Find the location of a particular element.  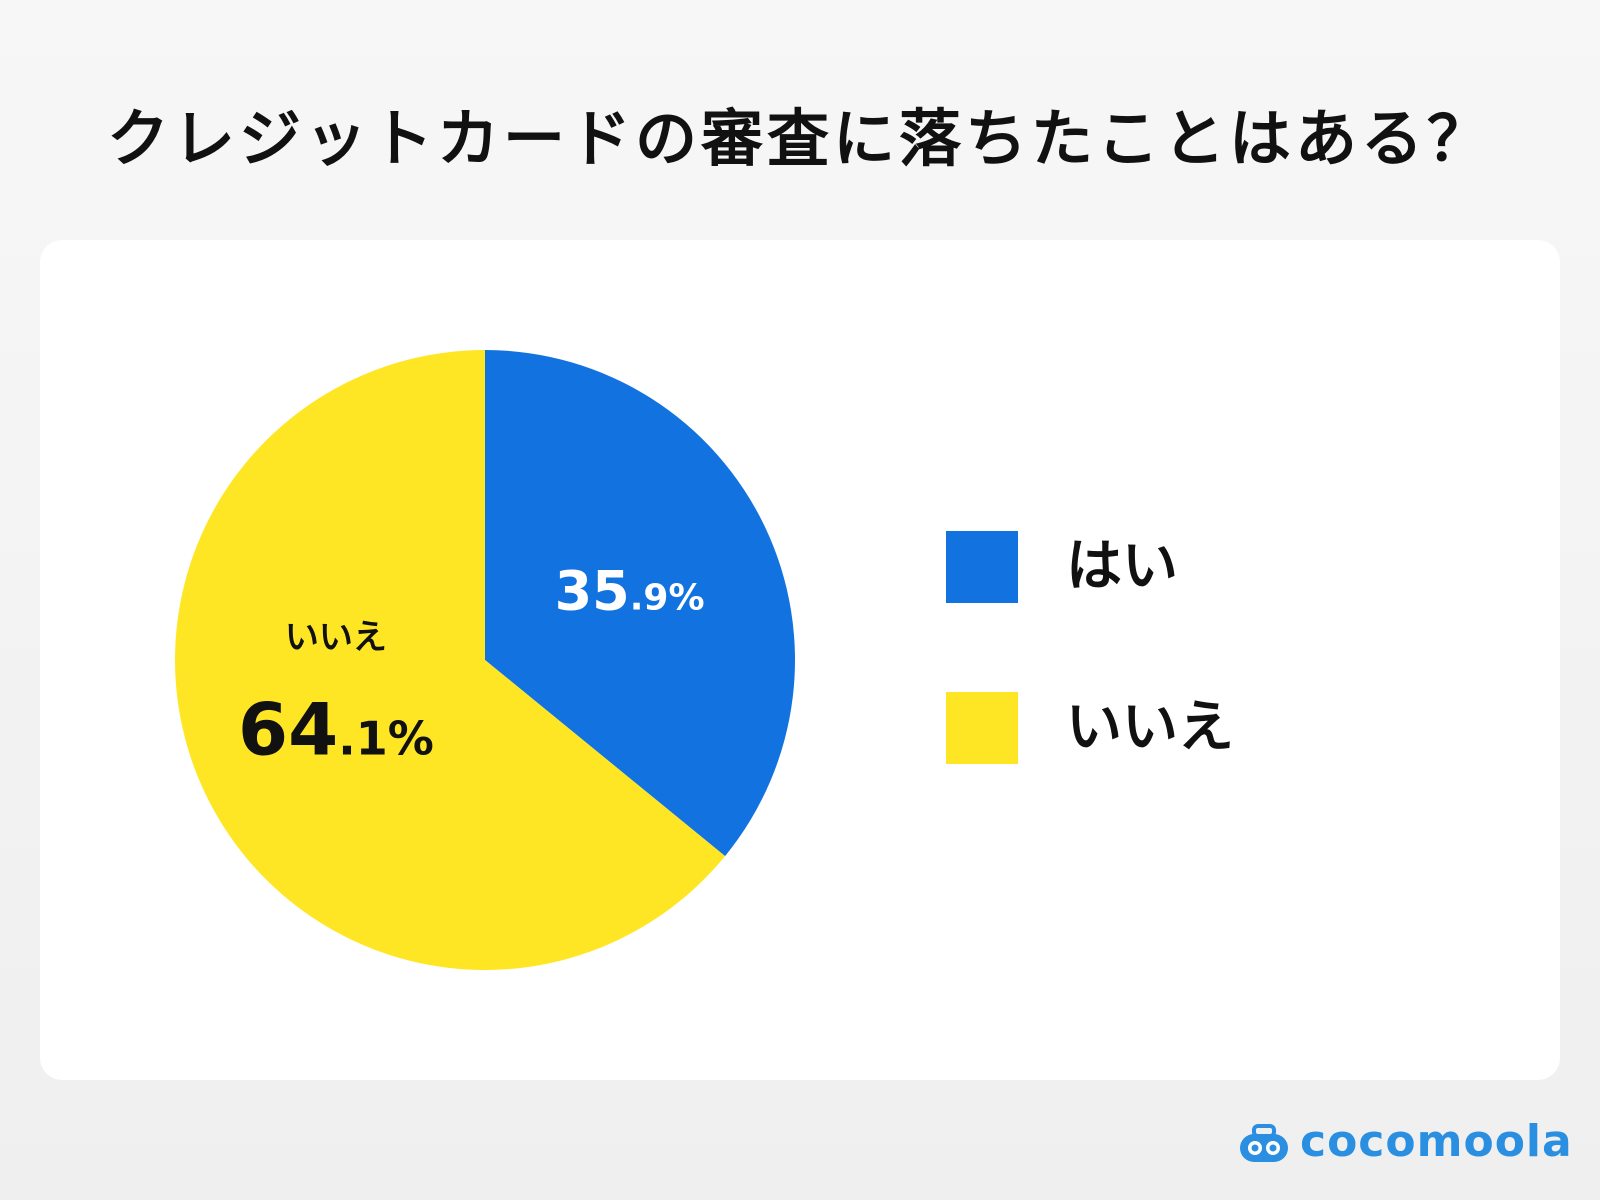

pie-slice-yes is located at coordinates (640, 603).